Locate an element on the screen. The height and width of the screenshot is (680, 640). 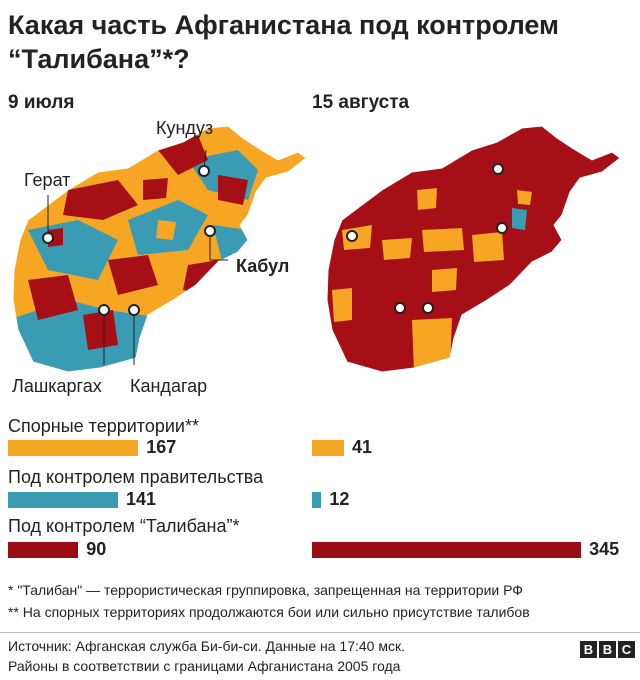
kandahar-dot is located at coordinates (134, 310).